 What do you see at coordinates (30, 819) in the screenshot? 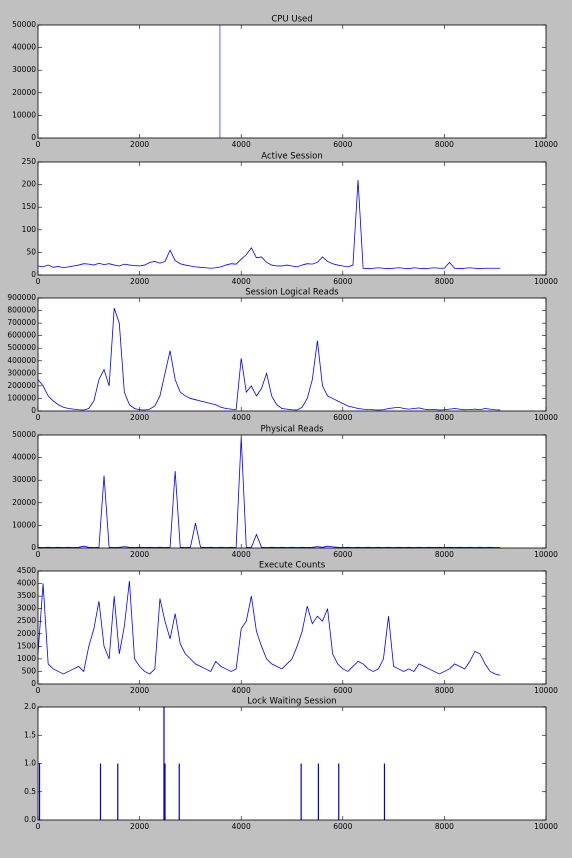
I see `y-tick-label: 0.0` at bounding box center [30, 819].